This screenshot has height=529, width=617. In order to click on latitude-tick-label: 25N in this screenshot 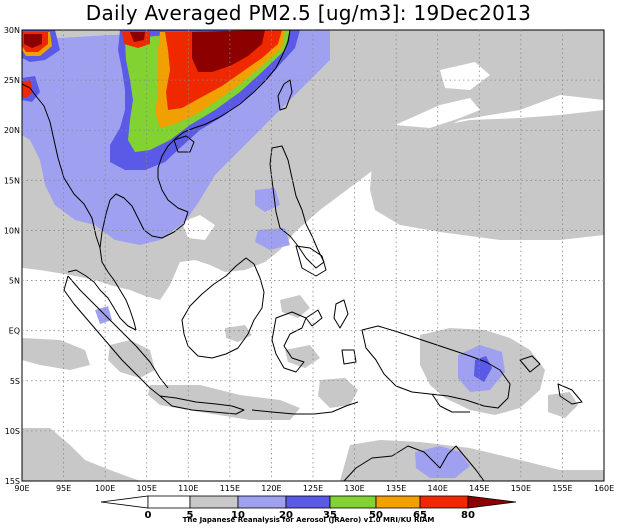, I will do `click(12, 80)`.